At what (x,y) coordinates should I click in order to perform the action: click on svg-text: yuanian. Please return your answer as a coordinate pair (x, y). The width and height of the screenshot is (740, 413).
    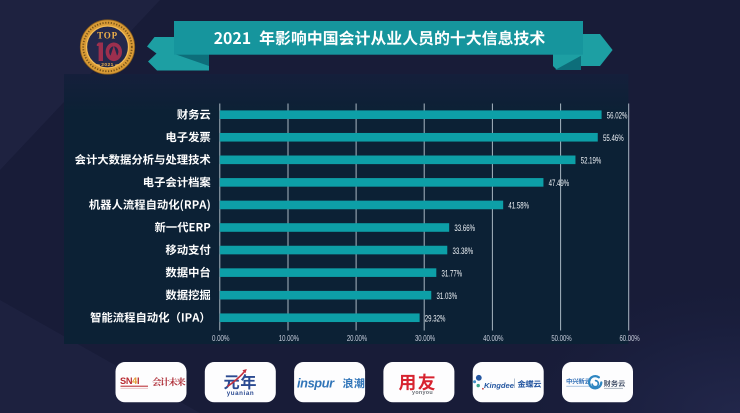
    Looking at the image, I should click on (241, 393).